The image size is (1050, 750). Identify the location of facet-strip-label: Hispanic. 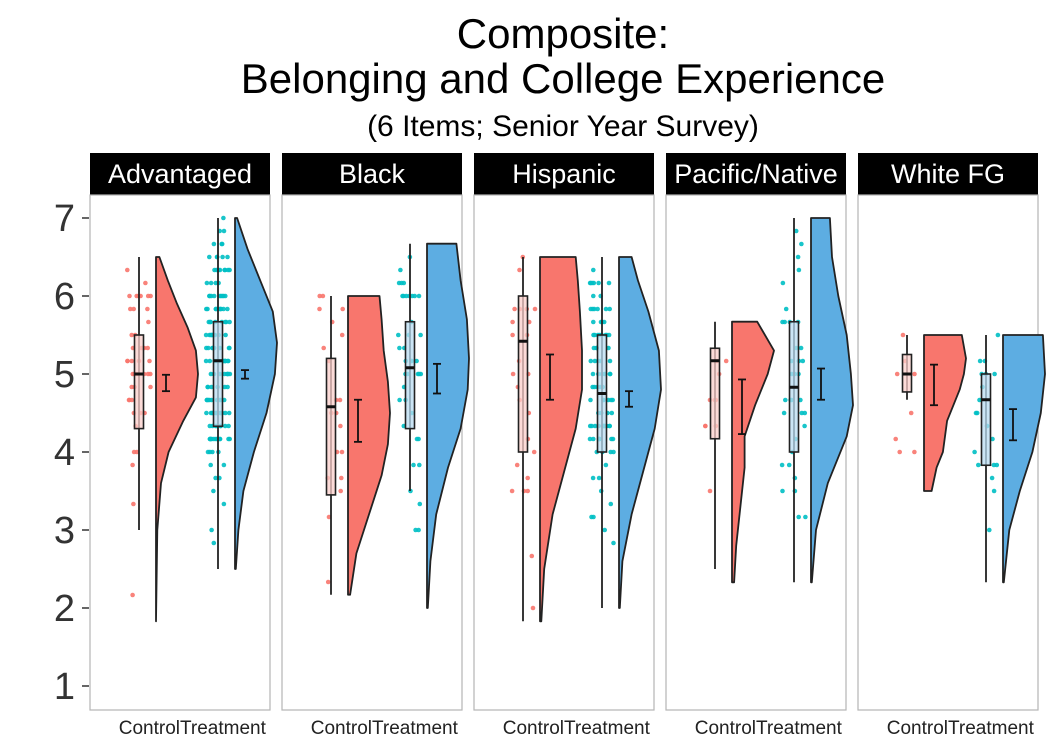
(564, 174).